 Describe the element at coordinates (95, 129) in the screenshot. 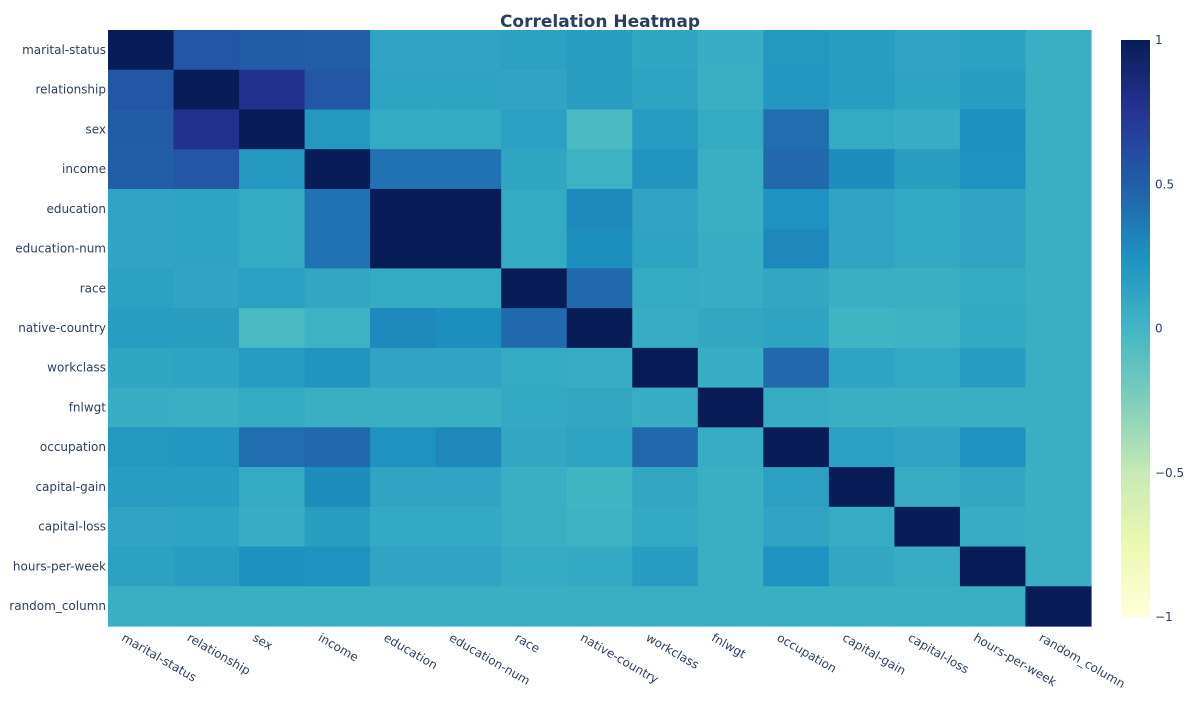

I see `y-tick-label-sex: sex` at that location.